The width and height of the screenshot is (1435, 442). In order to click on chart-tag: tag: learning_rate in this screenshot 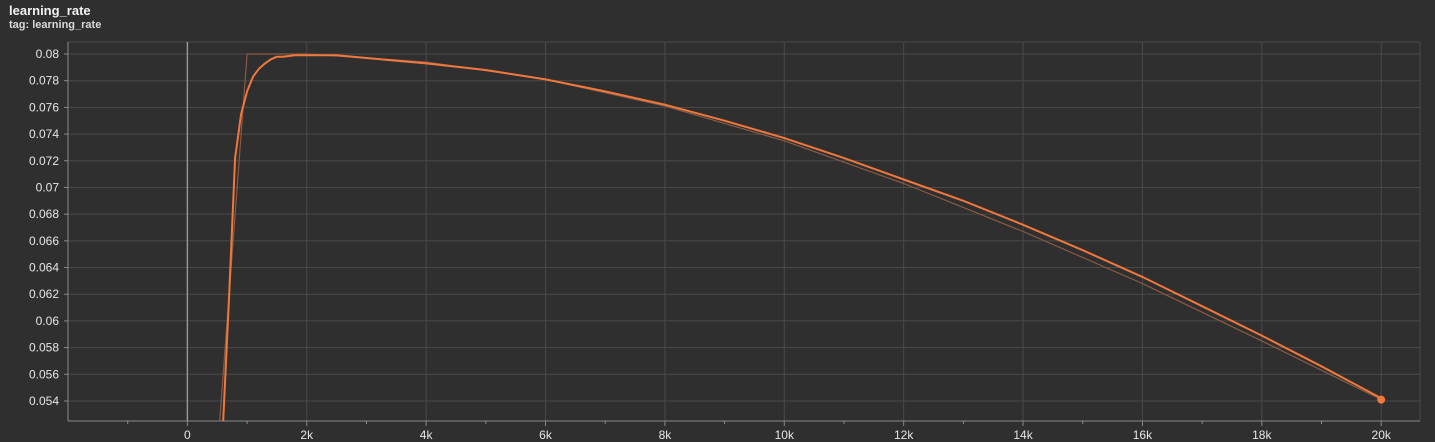, I will do `click(55, 25)`.